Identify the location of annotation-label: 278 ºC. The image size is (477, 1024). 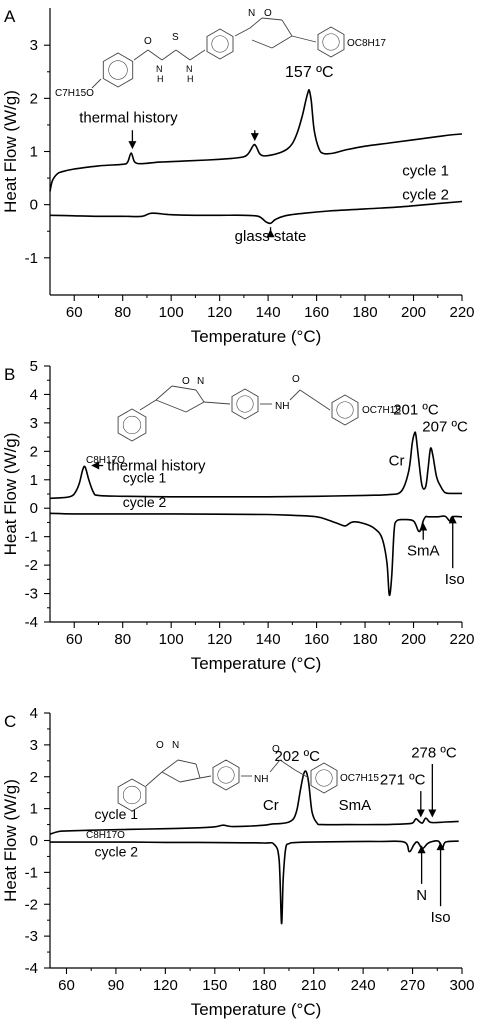
(434, 753).